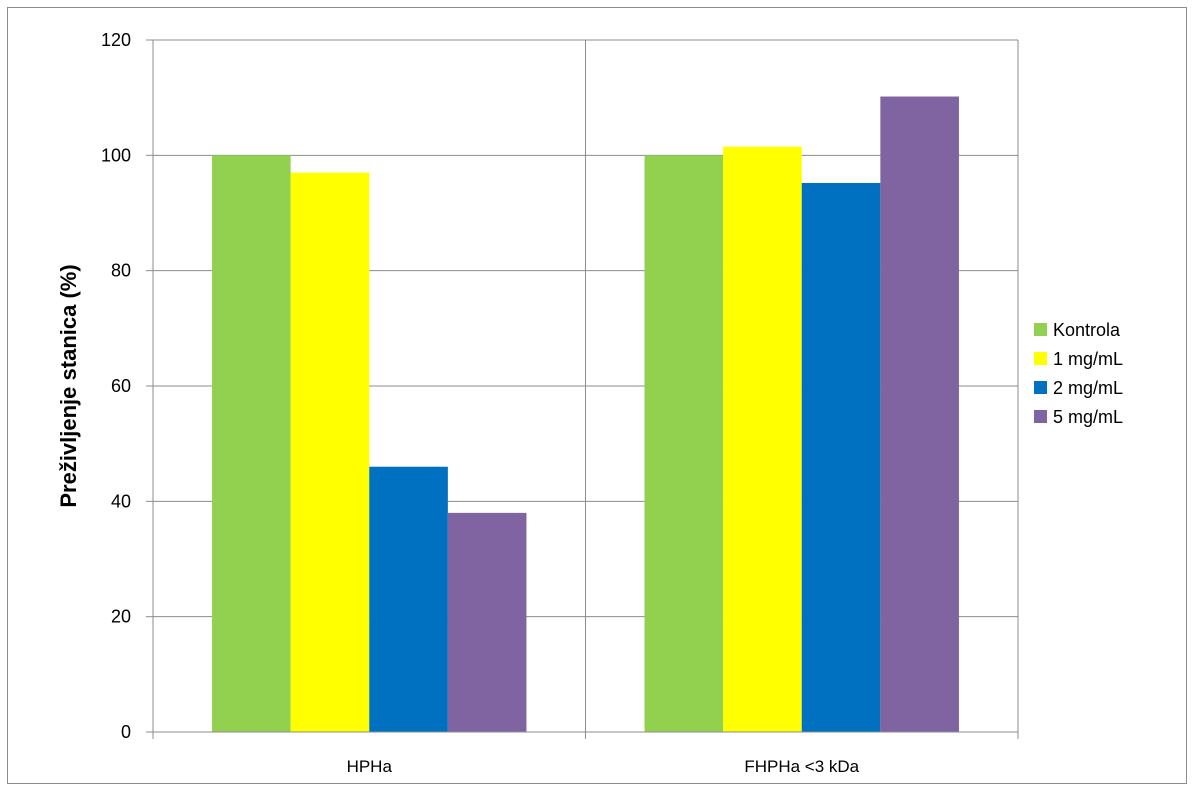  What do you see at coordinates (121, 501) in the screenshot?
I see `y-tick-label: 40` at bounding box center [121, 501].